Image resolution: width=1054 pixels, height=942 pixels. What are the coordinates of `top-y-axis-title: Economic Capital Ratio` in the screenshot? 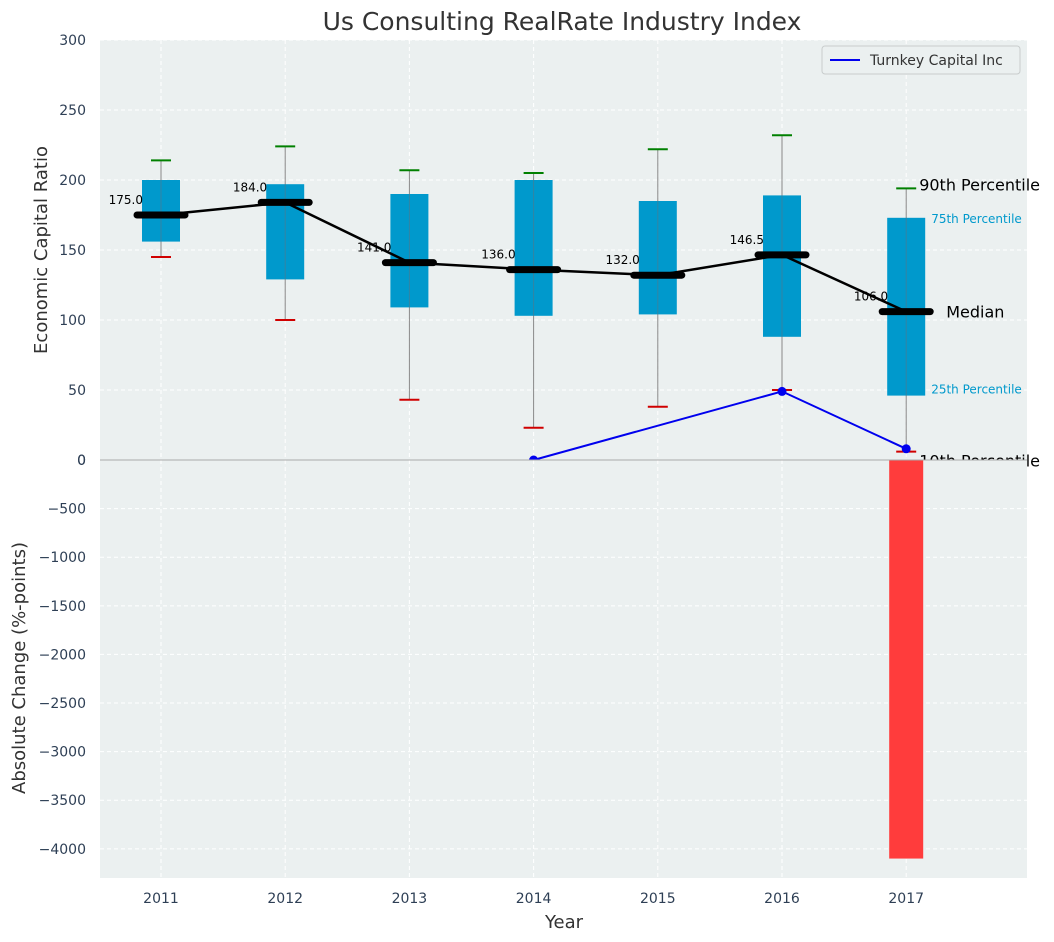 It's located at (41, 250).